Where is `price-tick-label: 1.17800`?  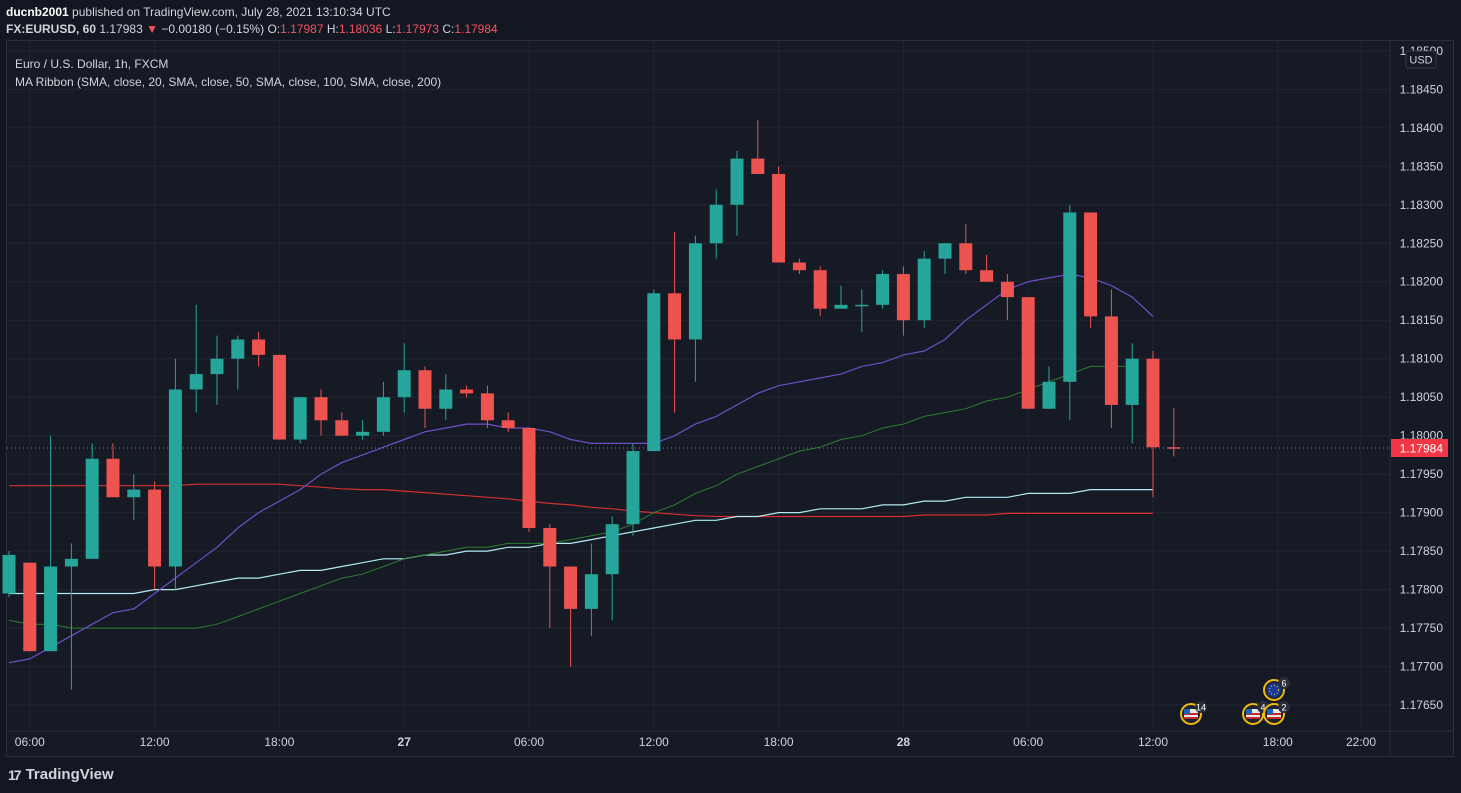
price-tick-label: 1.17800 is located at coordinates (1422, 590).